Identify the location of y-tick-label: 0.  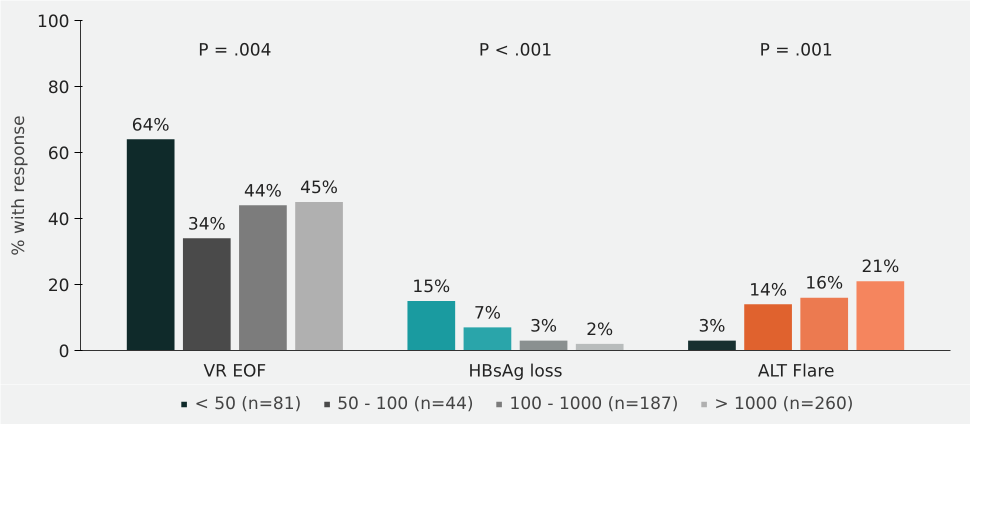
(64, 352).